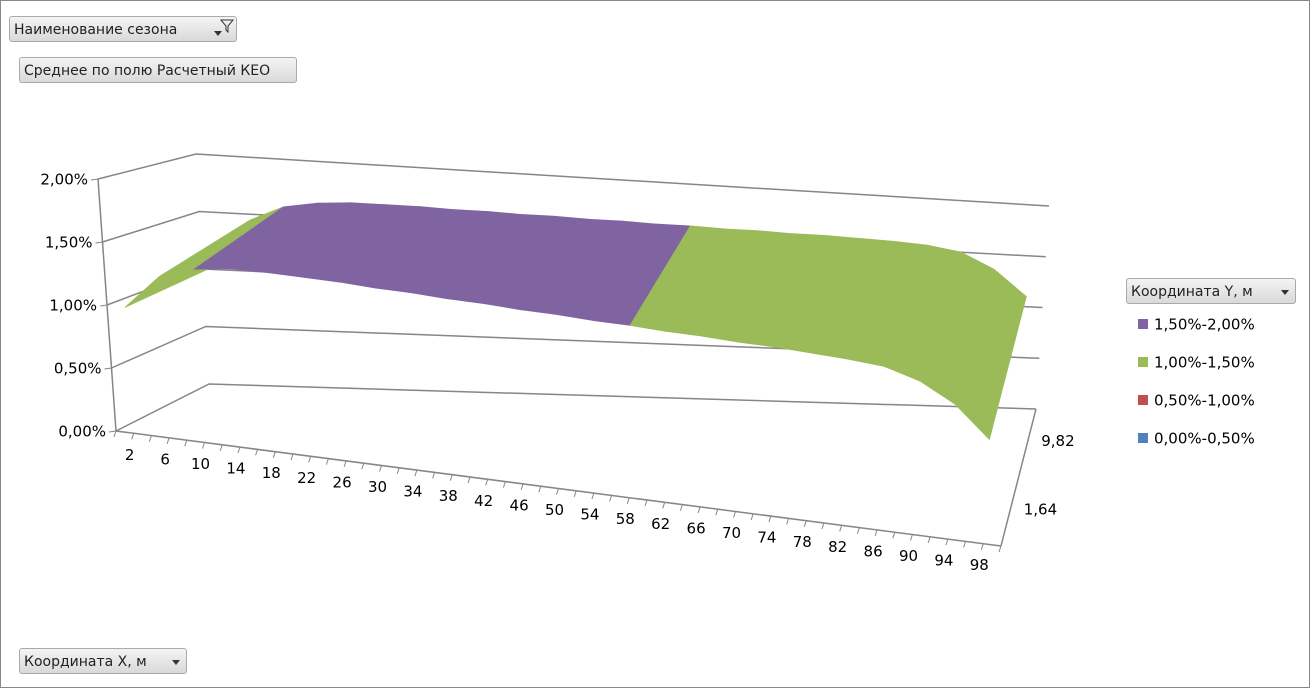 This screenshot has height=688, width=1310. What do you see at coordinates (69, 243) in the screenshot?
I see `z-tick-label: 1,50%` at bounding box center [69, 243].